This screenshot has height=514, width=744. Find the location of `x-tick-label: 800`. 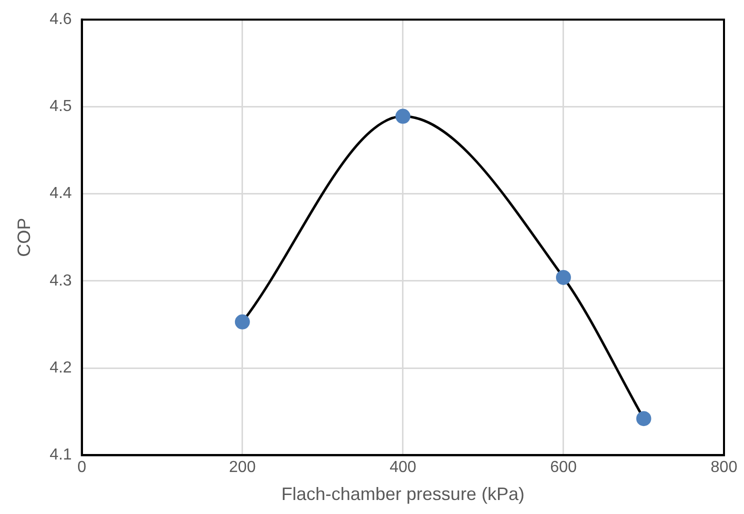

x-tick-label: 800 is located at coordinates (724, 467).